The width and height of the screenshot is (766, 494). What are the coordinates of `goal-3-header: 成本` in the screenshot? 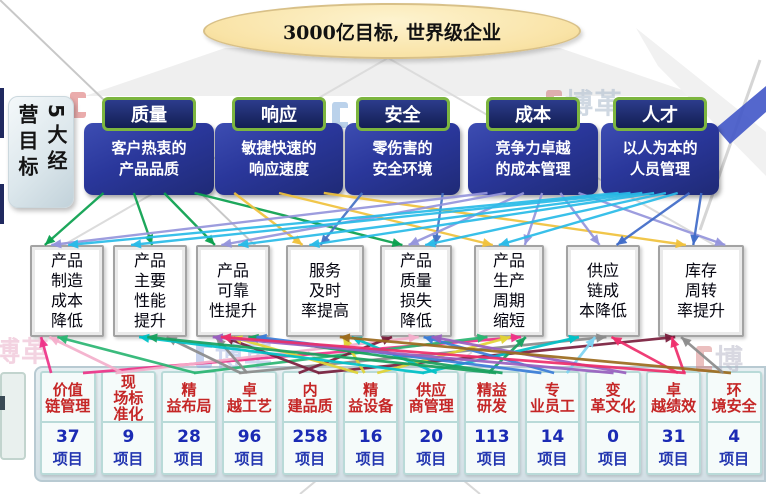 It's located at (533, 114).